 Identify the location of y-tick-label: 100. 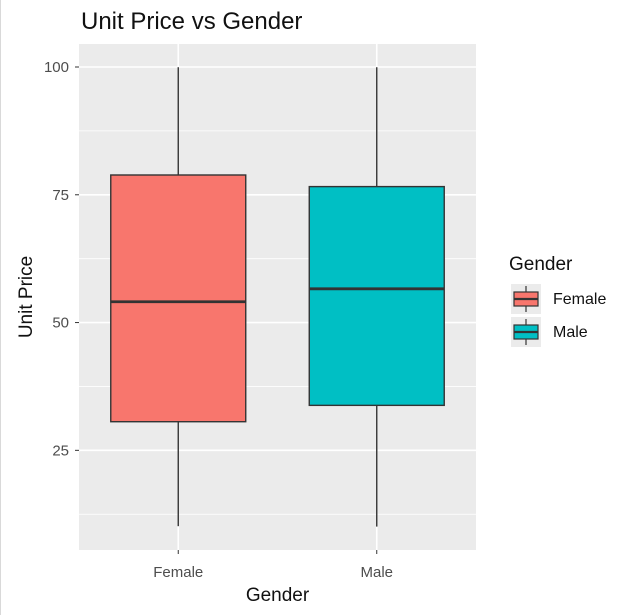
(56, 67).